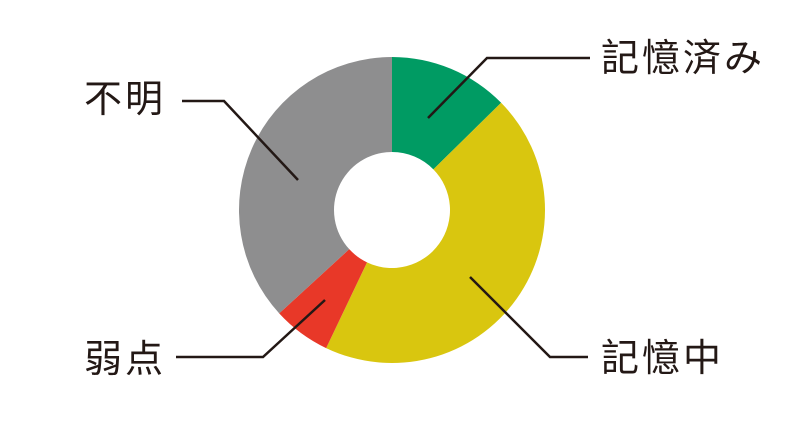 The width and height of the screenshot is (800, 443). I want to click on chart-label-unknown: 不明, so click(125, 100).